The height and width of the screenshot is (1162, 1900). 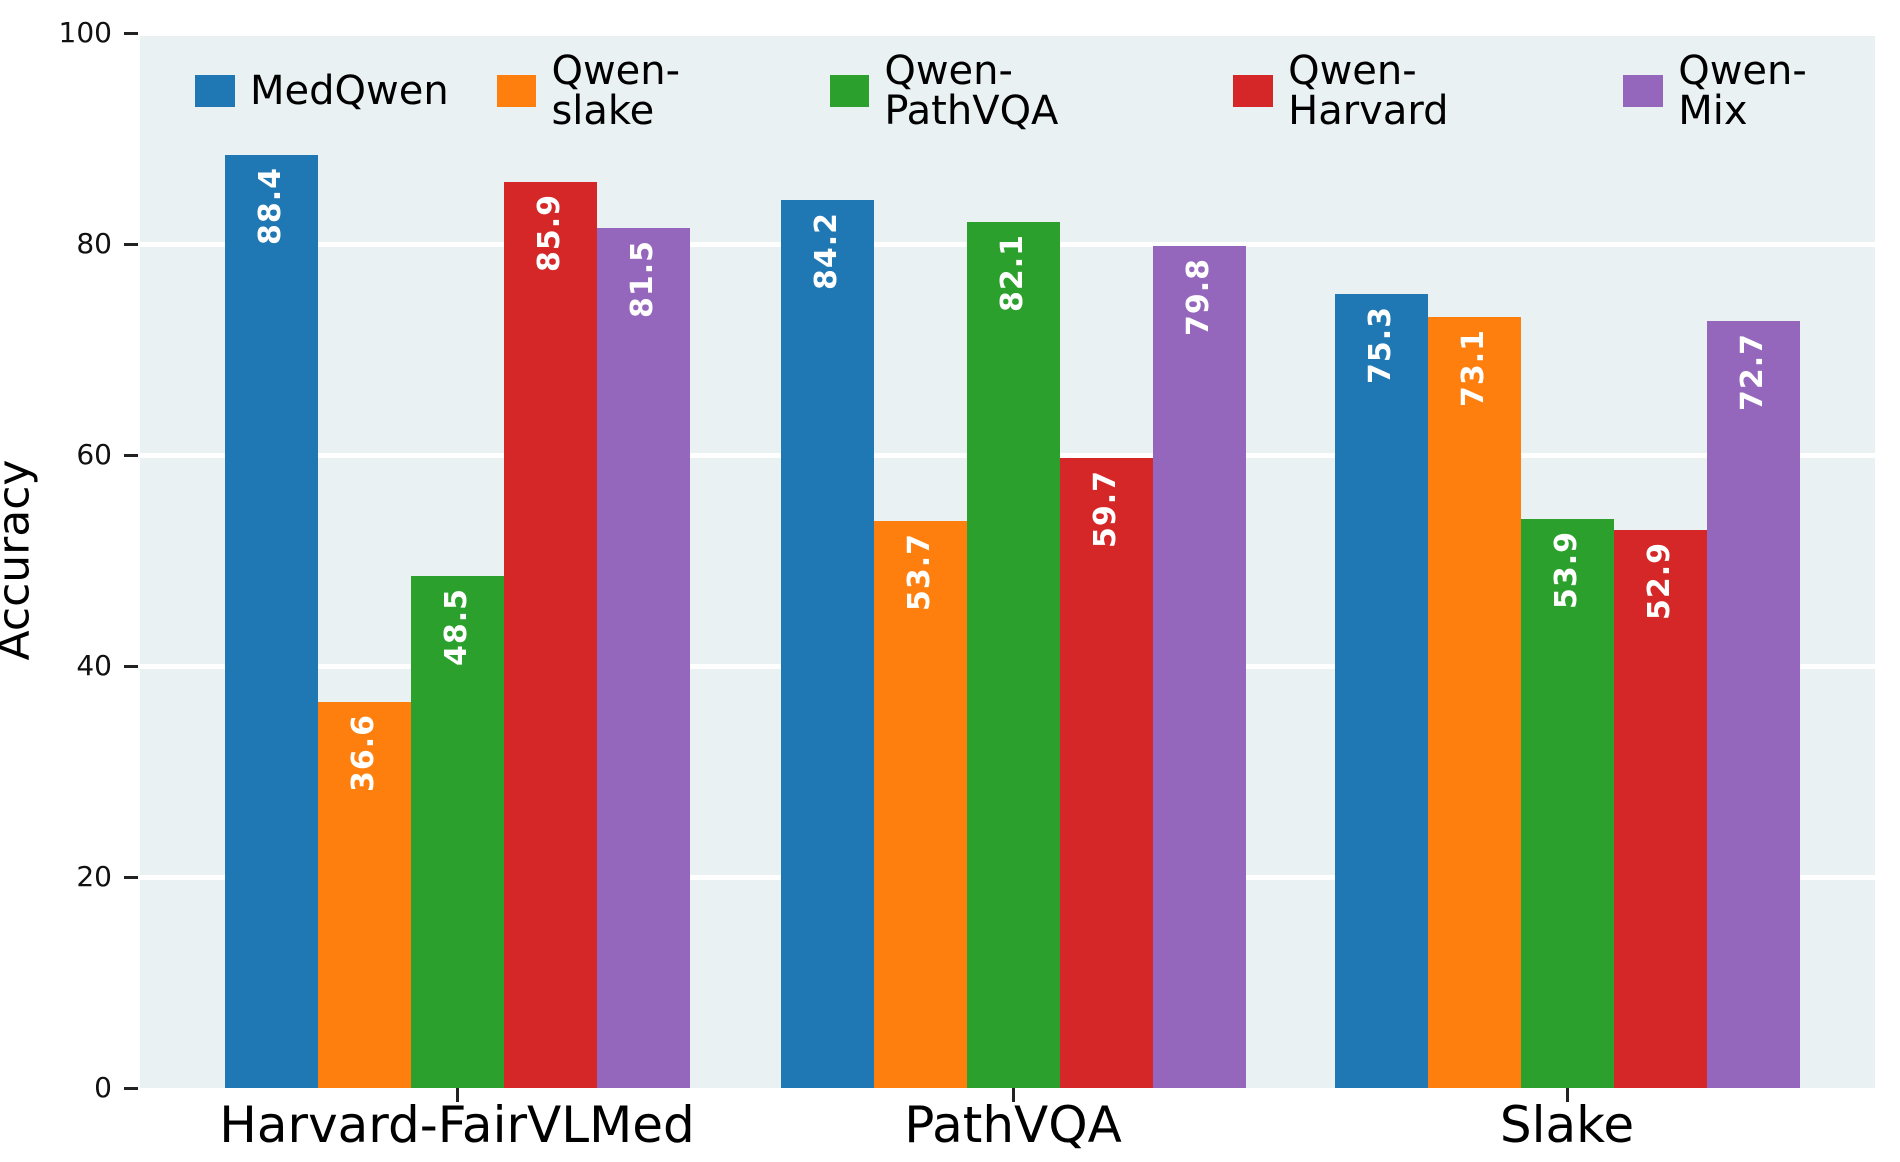 I want to click on y-tick-label-80: 80, so click(x=94, y=243).